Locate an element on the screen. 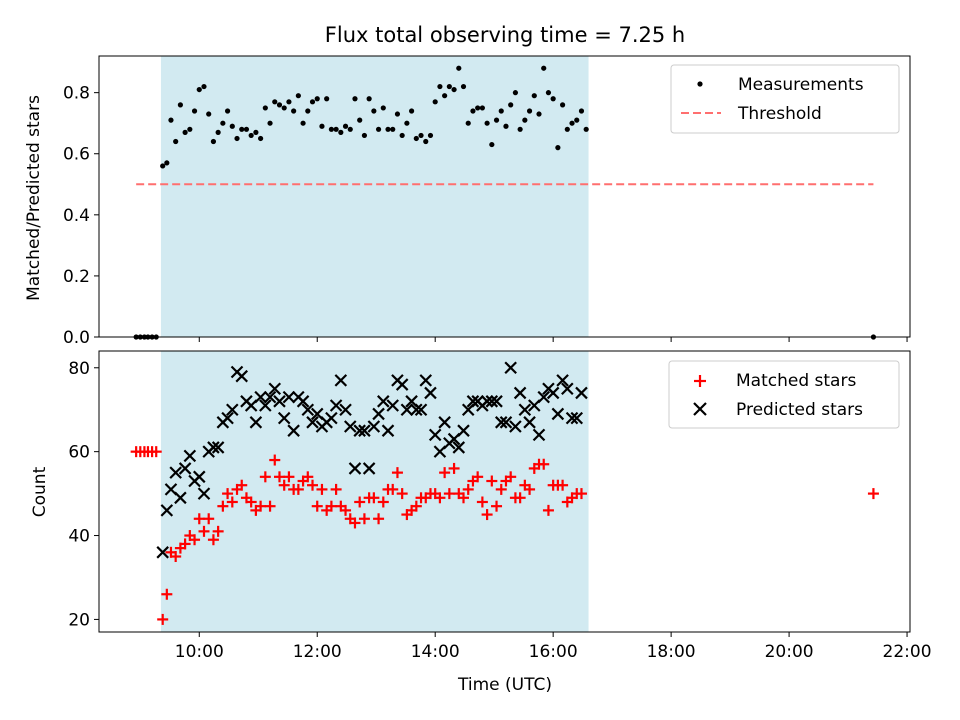 Image resolution: width=960 pixels, height=720 pixels. ratio-y-ticks: 0.0 0.2 0.4 0.6 0.8 is located at coordinates (81, 216).